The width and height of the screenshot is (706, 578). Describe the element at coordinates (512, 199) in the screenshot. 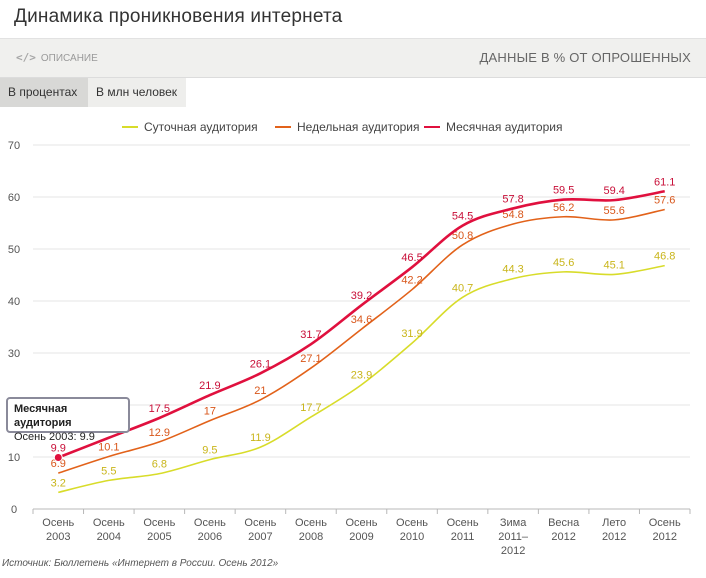

I see `data-label: 57.8` at that location.